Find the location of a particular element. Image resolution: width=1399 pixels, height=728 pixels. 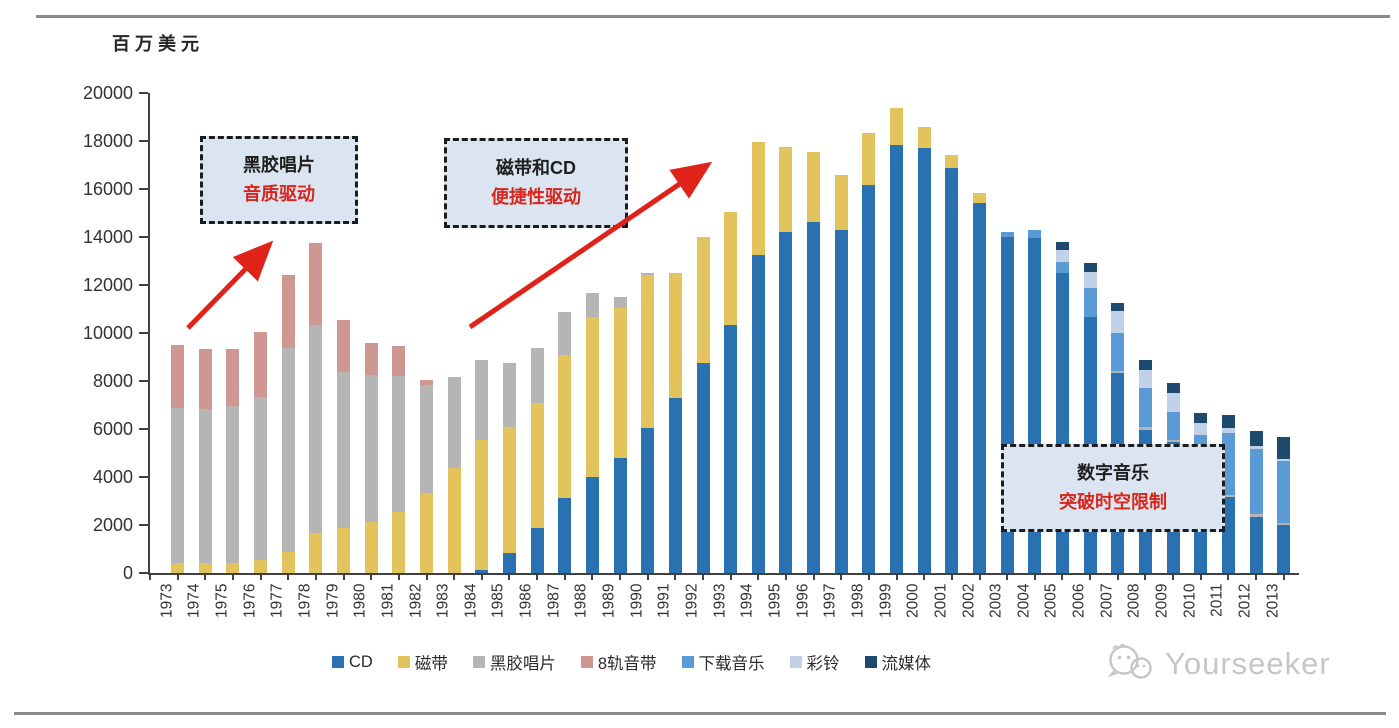

x-axis-year-label: 1983 is located at coordinates (443, 600).